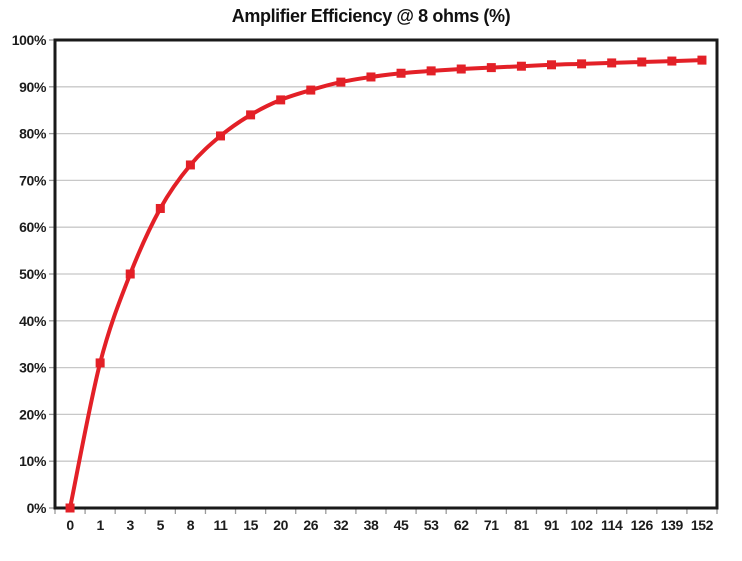 The image size is (742, 561). I want to click on x-axis-label: 38, so click(371, 525).